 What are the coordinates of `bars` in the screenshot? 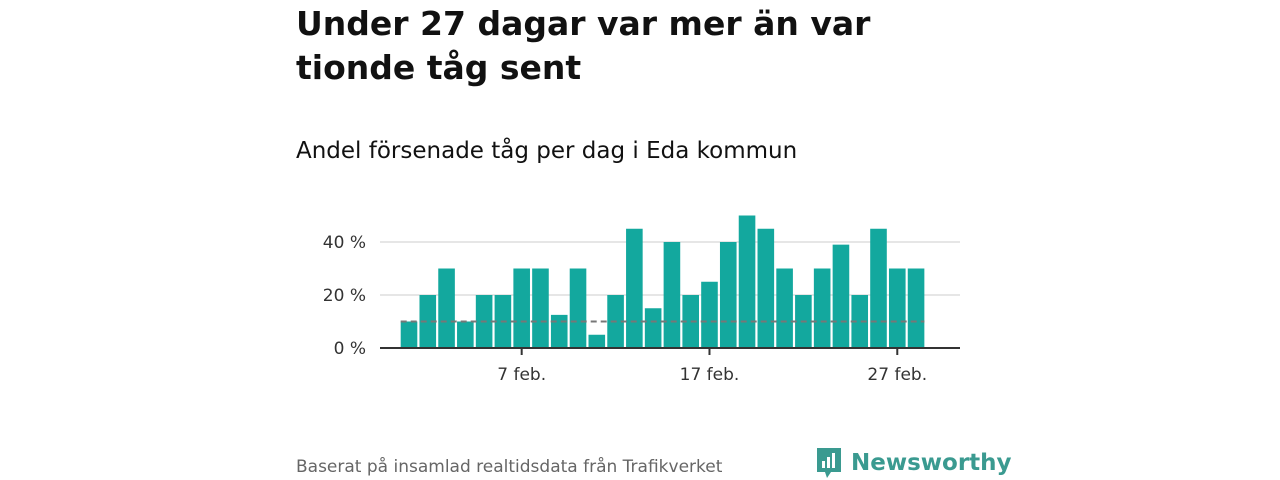 It's located at (662, 281).